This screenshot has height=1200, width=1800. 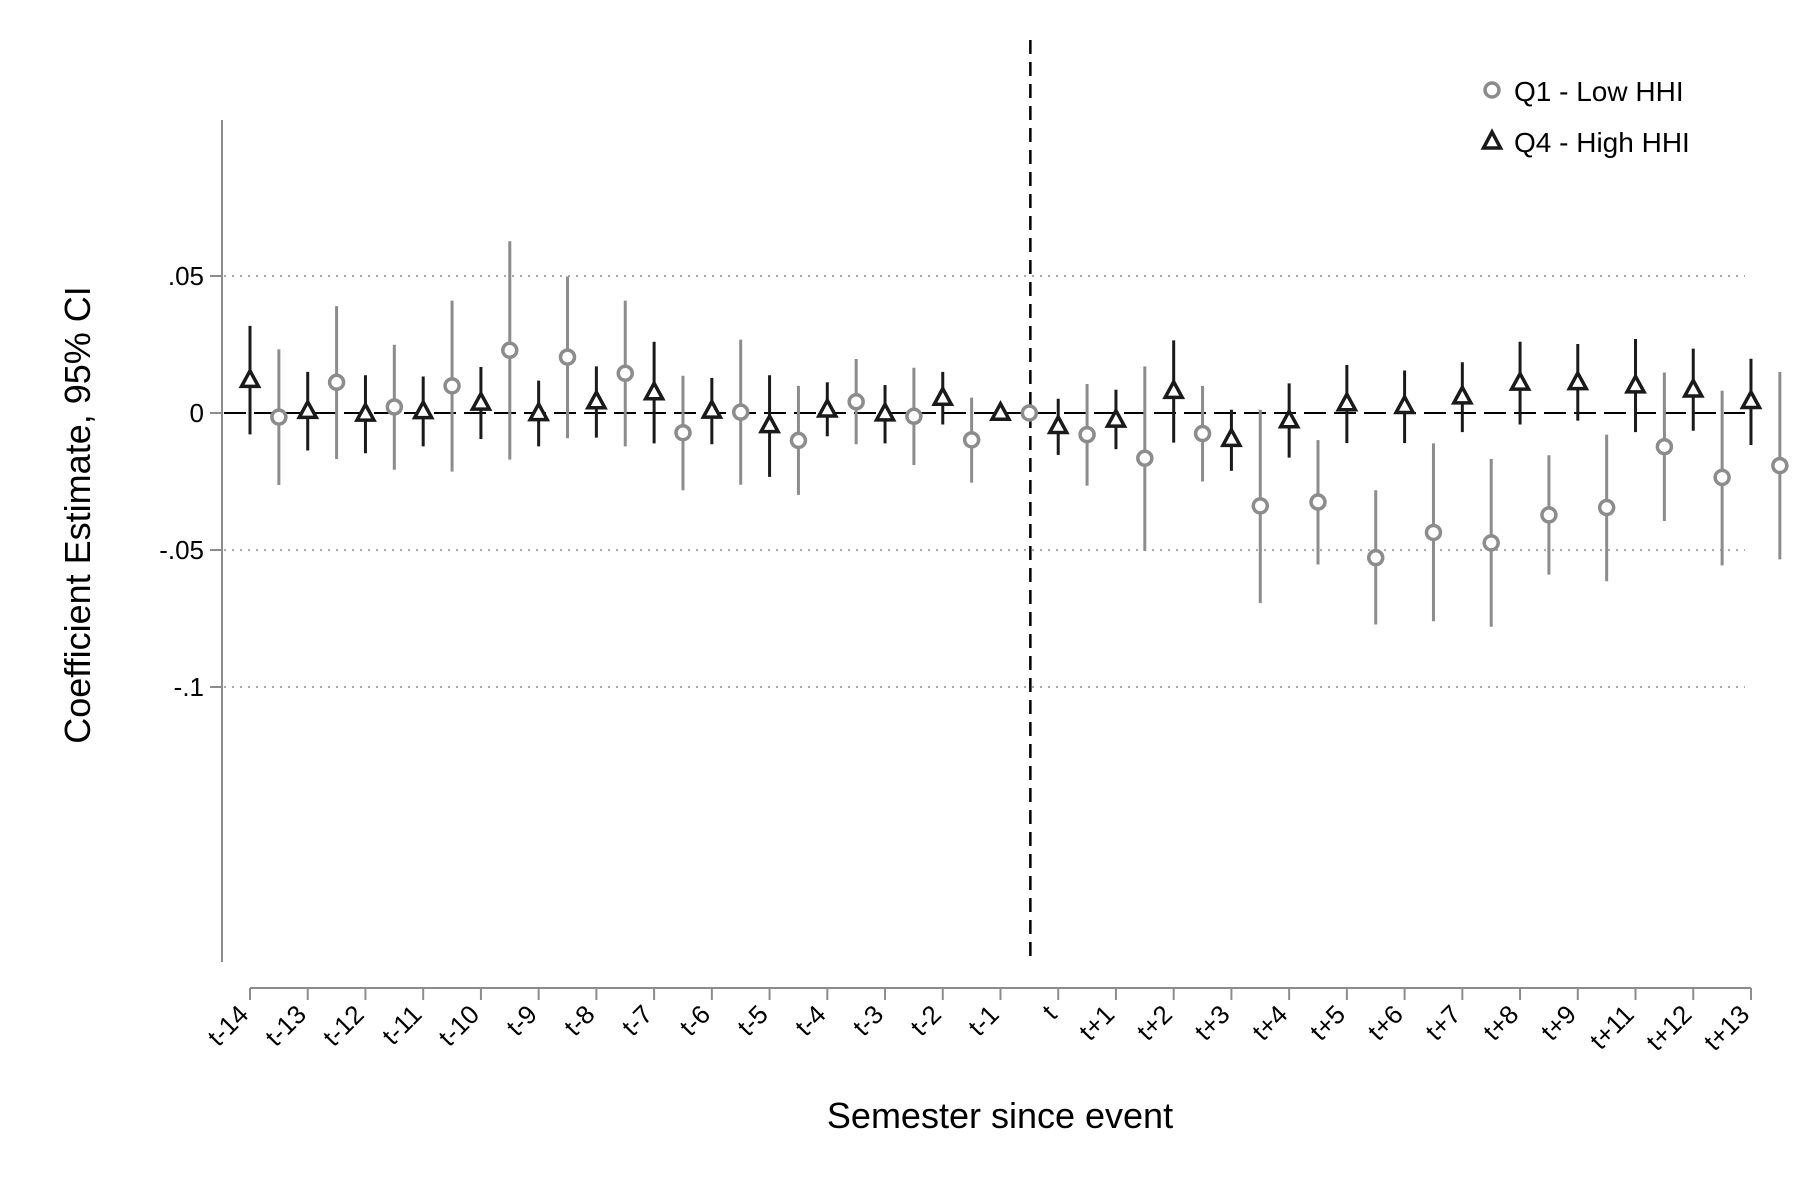 I want to click on x-tick-label: t+12, so click(x=1669, y=1028).